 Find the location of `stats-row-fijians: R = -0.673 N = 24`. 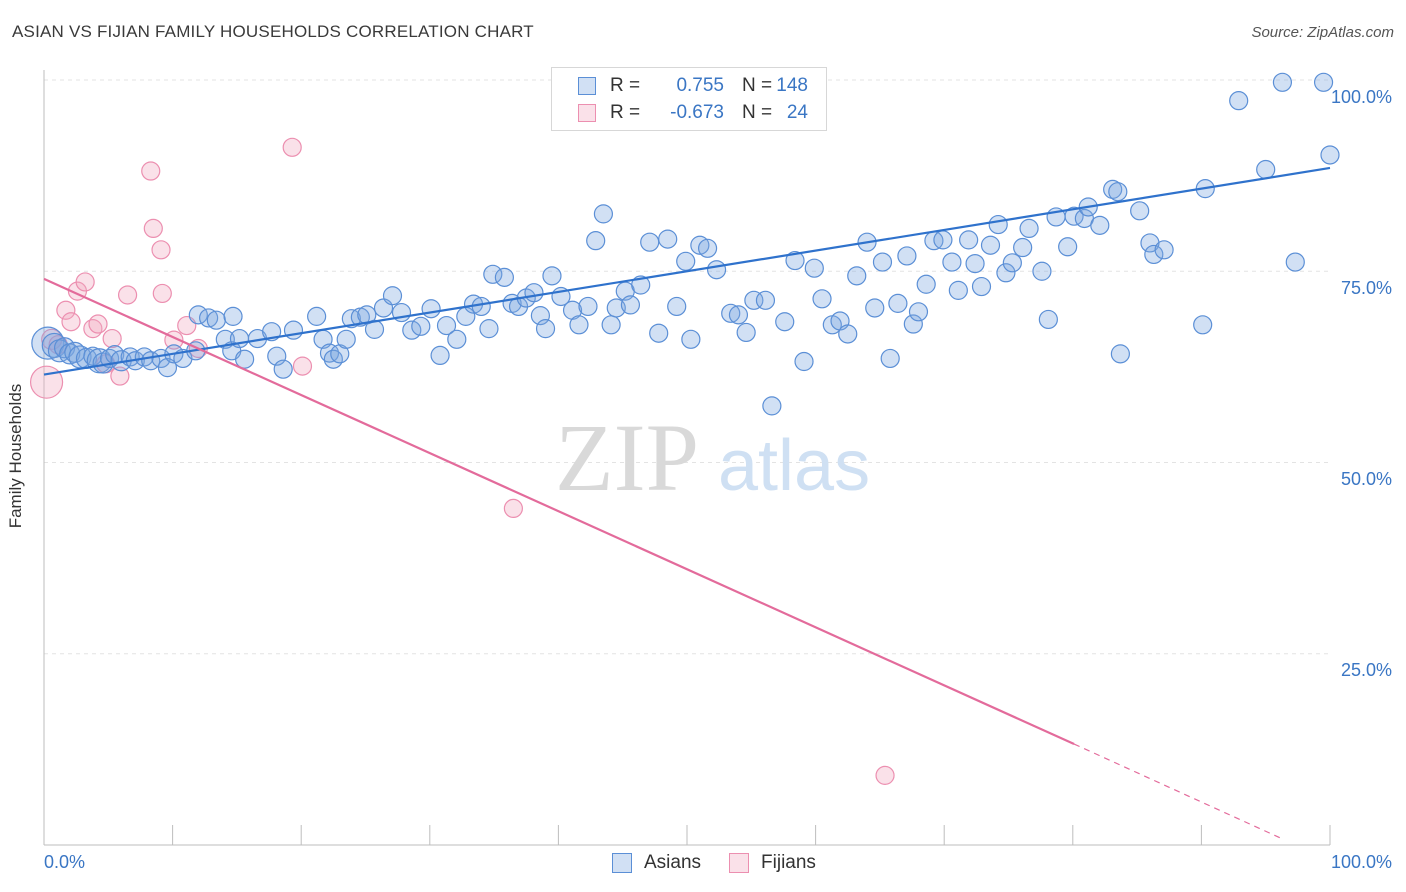

stats-row-fijians: R = -0.673 N = 24 is located at coordinates (693, 113).